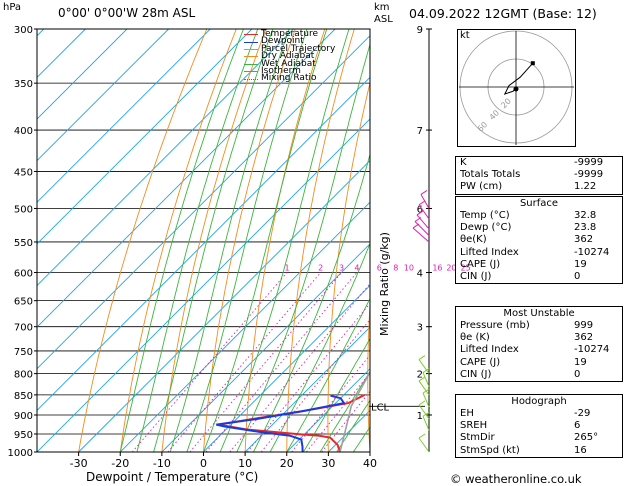 Image resolution: width=629 pixels, height=486 pixels. Describe the element at coordinates (23, 396) in the screenshot. I see `pressure-label-850: 850` at that location.